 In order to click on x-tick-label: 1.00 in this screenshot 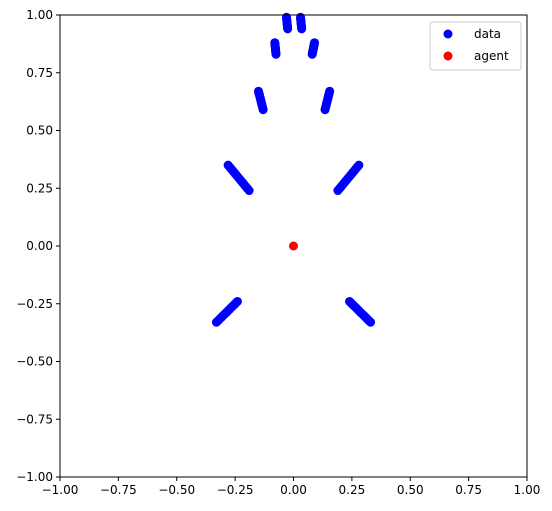, I will do `click(527, 490)`.